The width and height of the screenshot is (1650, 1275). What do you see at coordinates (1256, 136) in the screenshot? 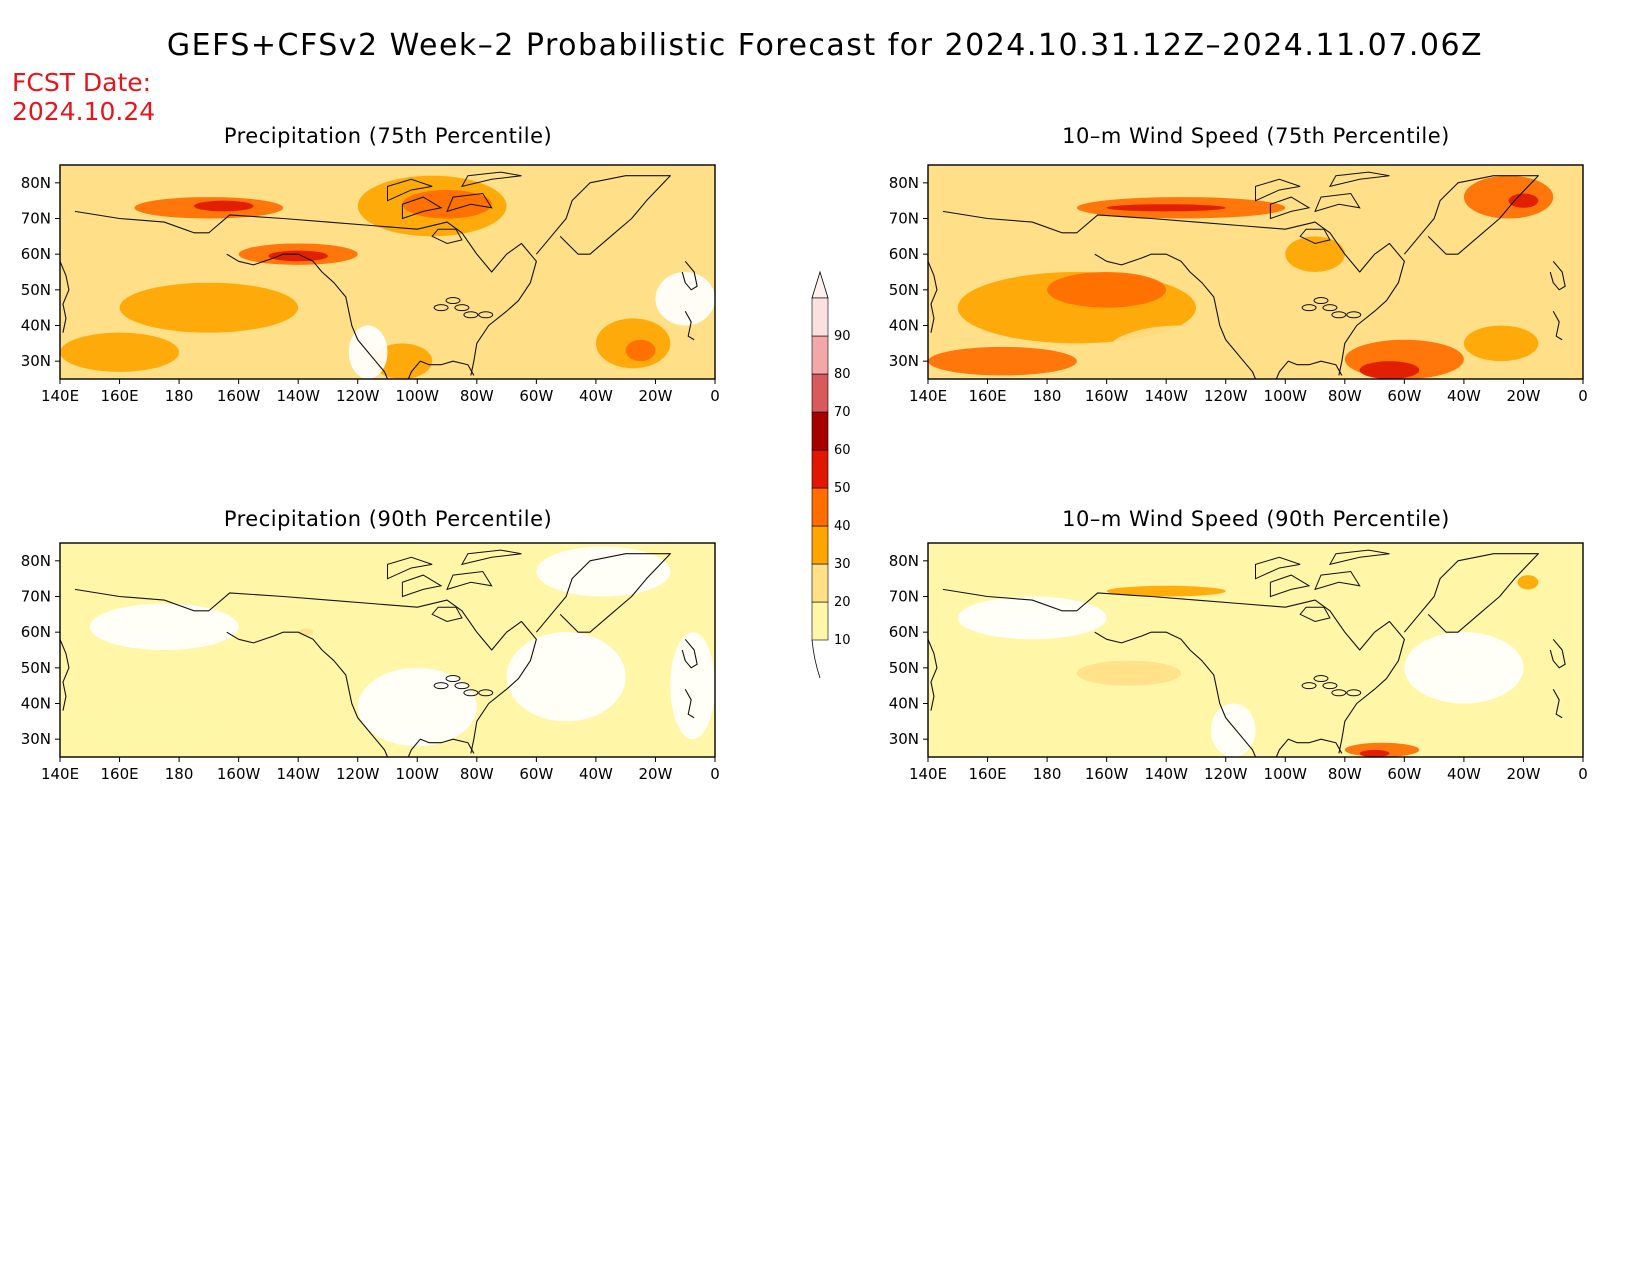
I see `panel-title-wind-75: 10–m Wind Speed (75th Percentile)` at bounding box center [1256, 136].